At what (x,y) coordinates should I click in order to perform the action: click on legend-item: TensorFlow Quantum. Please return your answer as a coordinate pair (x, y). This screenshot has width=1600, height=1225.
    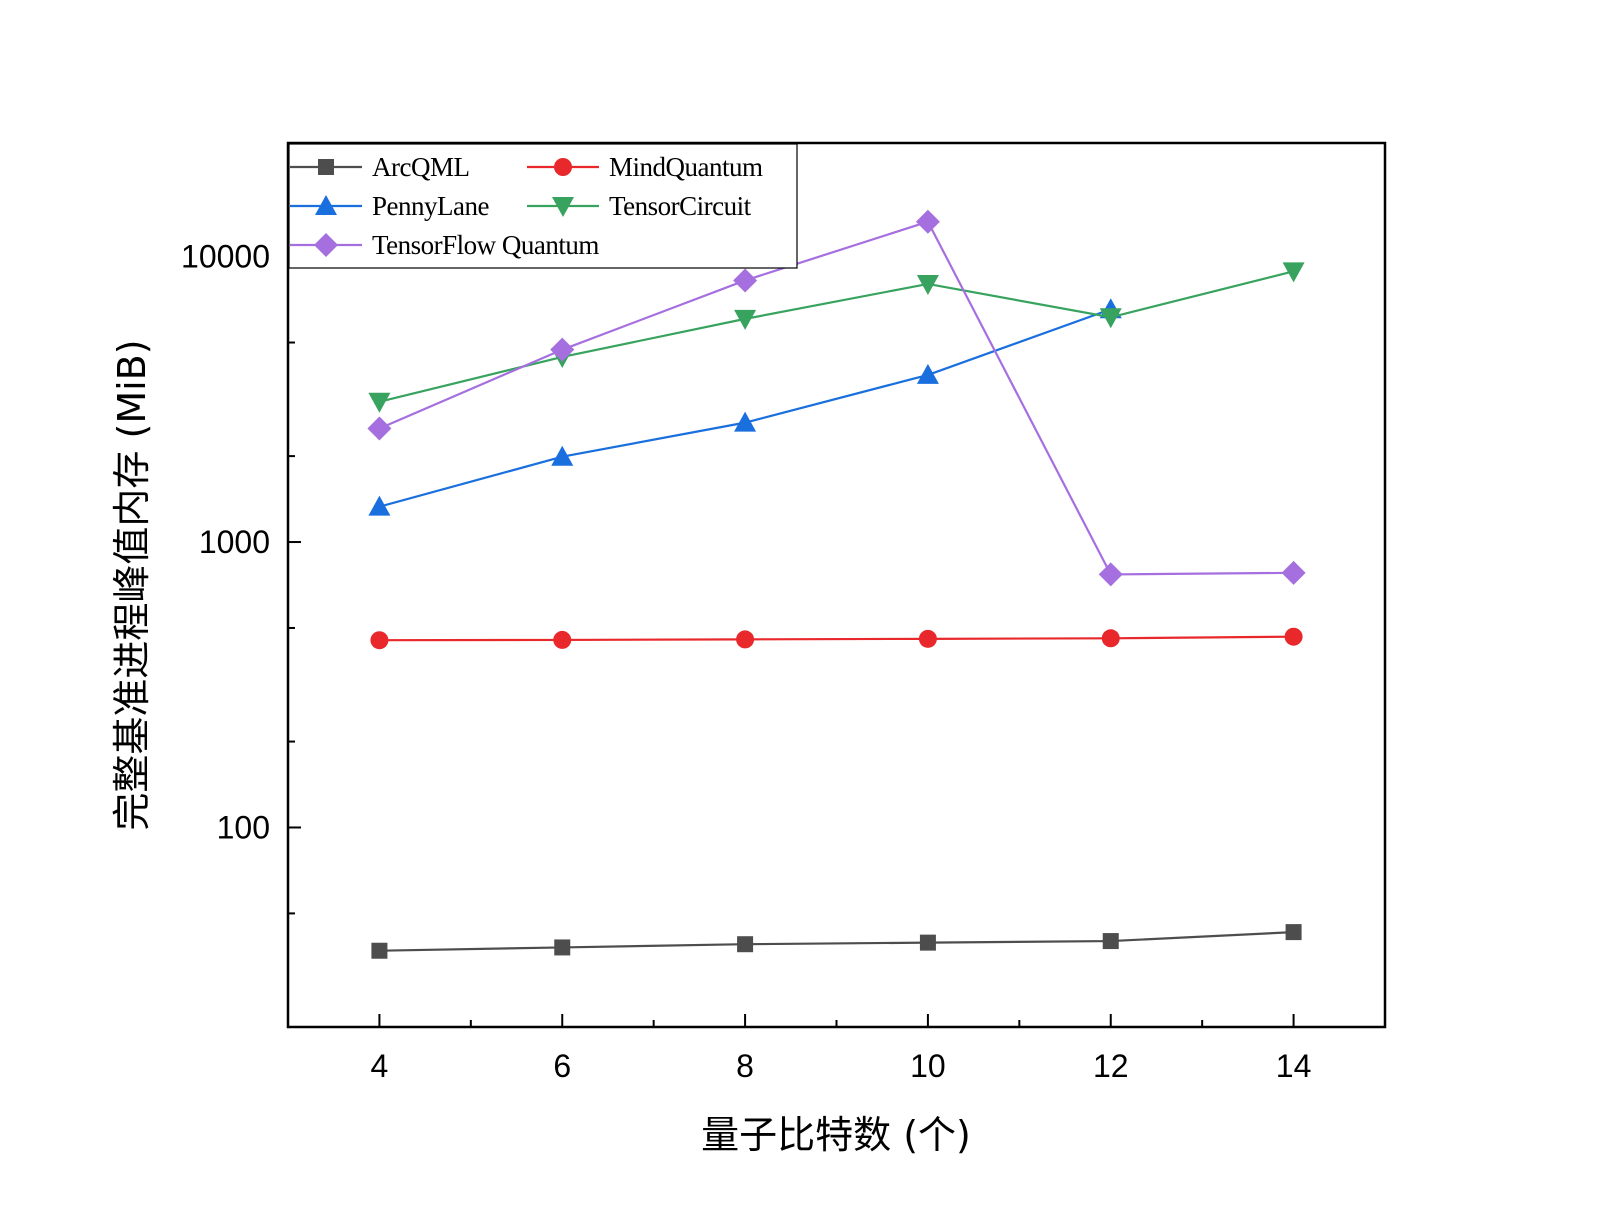
    Looking at the image, I should click on (445, 245).